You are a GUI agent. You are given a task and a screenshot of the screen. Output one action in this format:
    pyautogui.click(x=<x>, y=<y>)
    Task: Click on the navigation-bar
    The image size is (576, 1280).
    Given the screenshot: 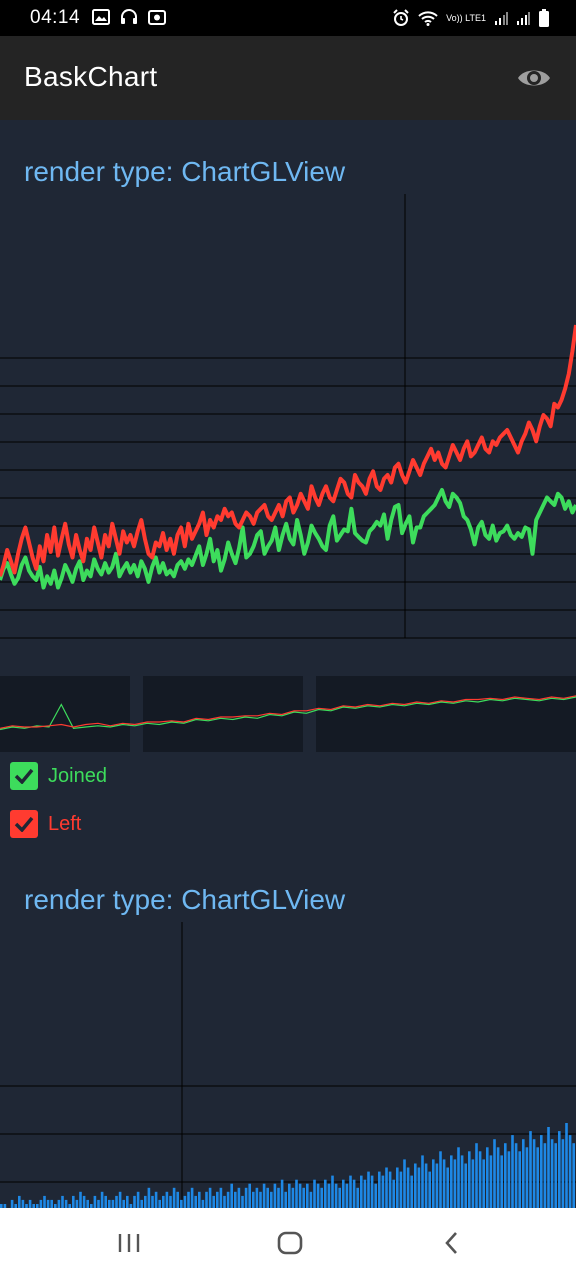 What is the action you would take?
    pyautogui.click(x=288, y=1244)
    